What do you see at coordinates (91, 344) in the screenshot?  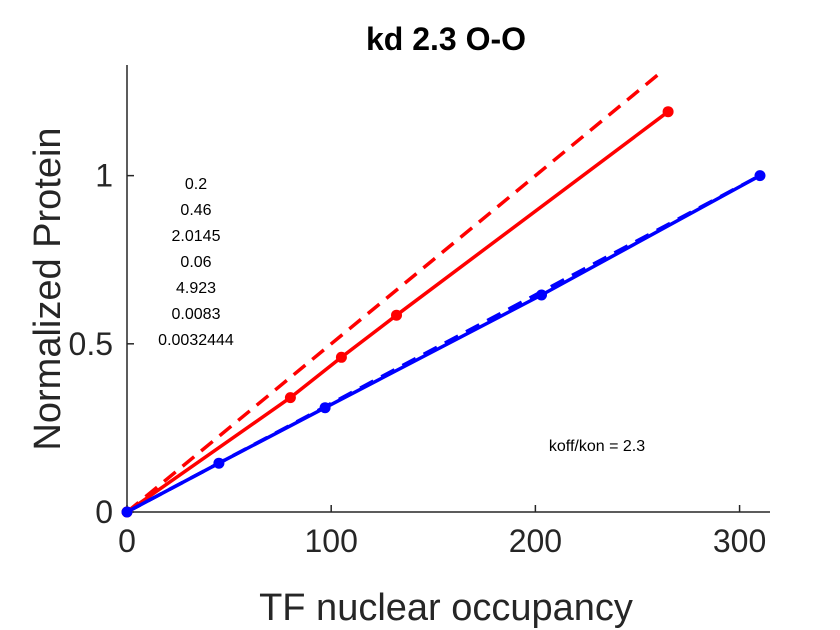 I see `y-tick-label: 0.5` at bounding box center [91, 344].